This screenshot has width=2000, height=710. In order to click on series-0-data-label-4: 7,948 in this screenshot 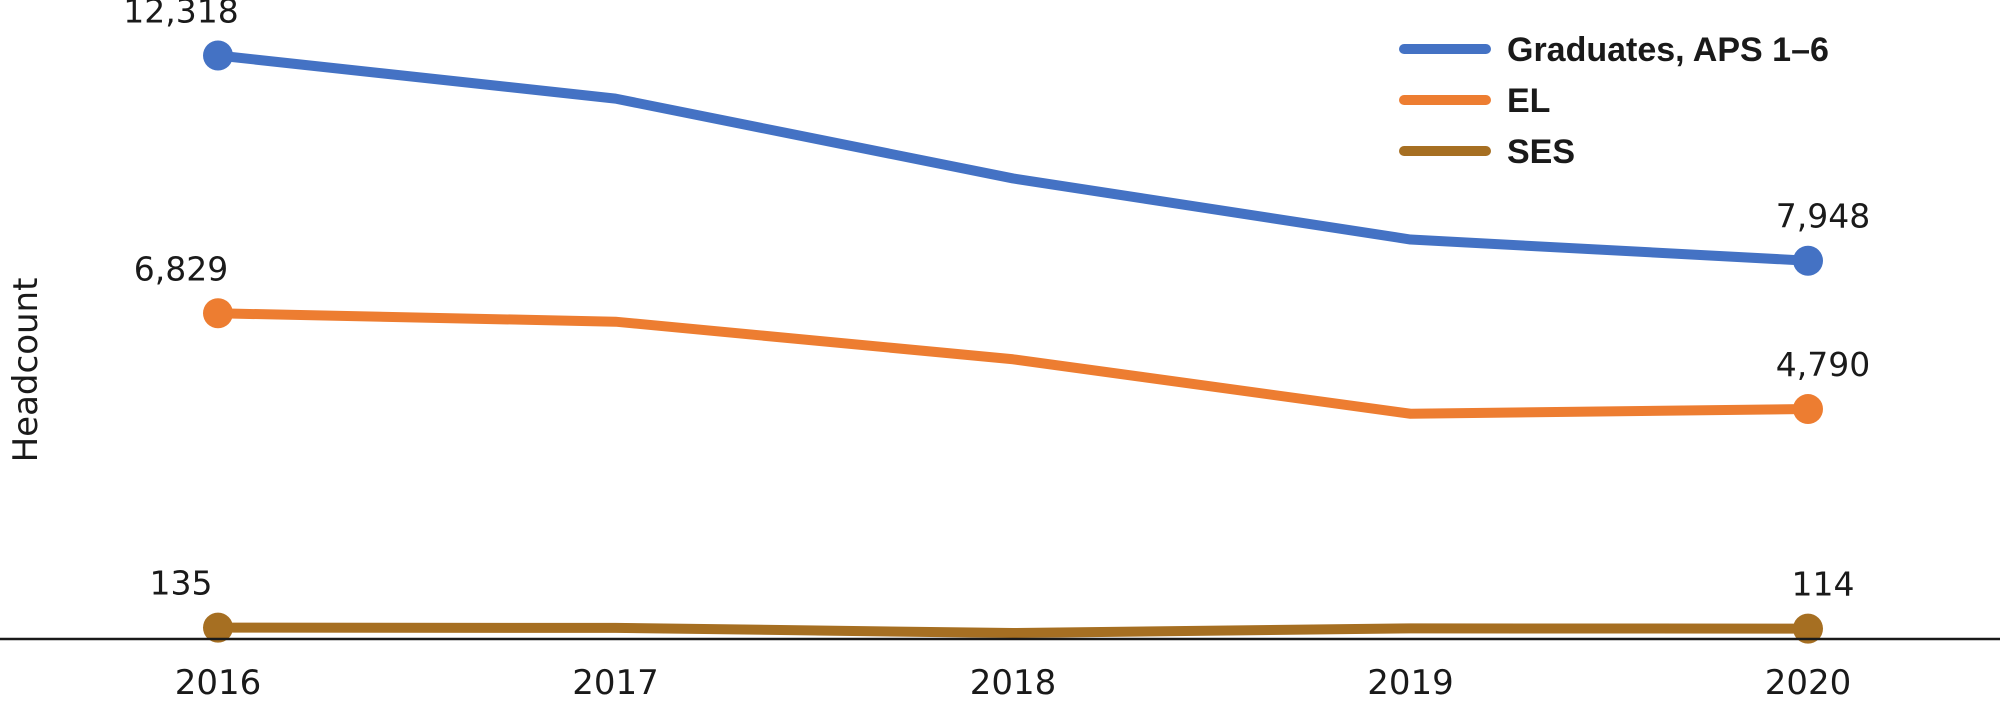, I will do `click(1823, 216)`.